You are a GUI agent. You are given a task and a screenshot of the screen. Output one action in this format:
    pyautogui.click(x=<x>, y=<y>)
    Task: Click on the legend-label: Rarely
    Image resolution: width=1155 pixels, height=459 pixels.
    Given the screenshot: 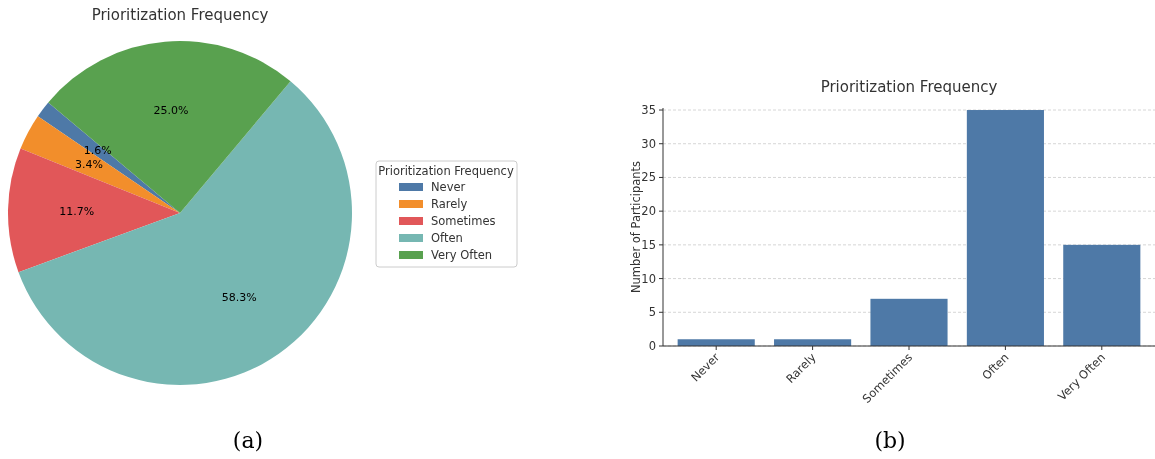 What is the action you would take?
    pyautogui.click(x=449, y=204)
    